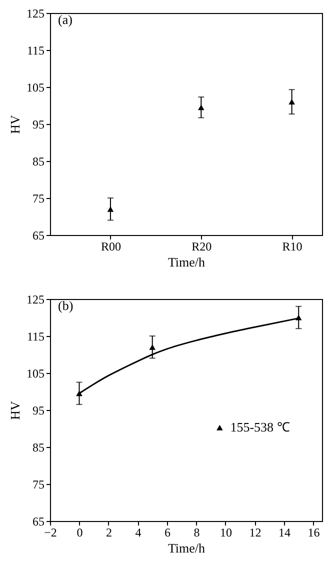  Describe the element at coordinates (260, 427) in the screenshot. I see `legend-label: 155-538 ℃` at that location.